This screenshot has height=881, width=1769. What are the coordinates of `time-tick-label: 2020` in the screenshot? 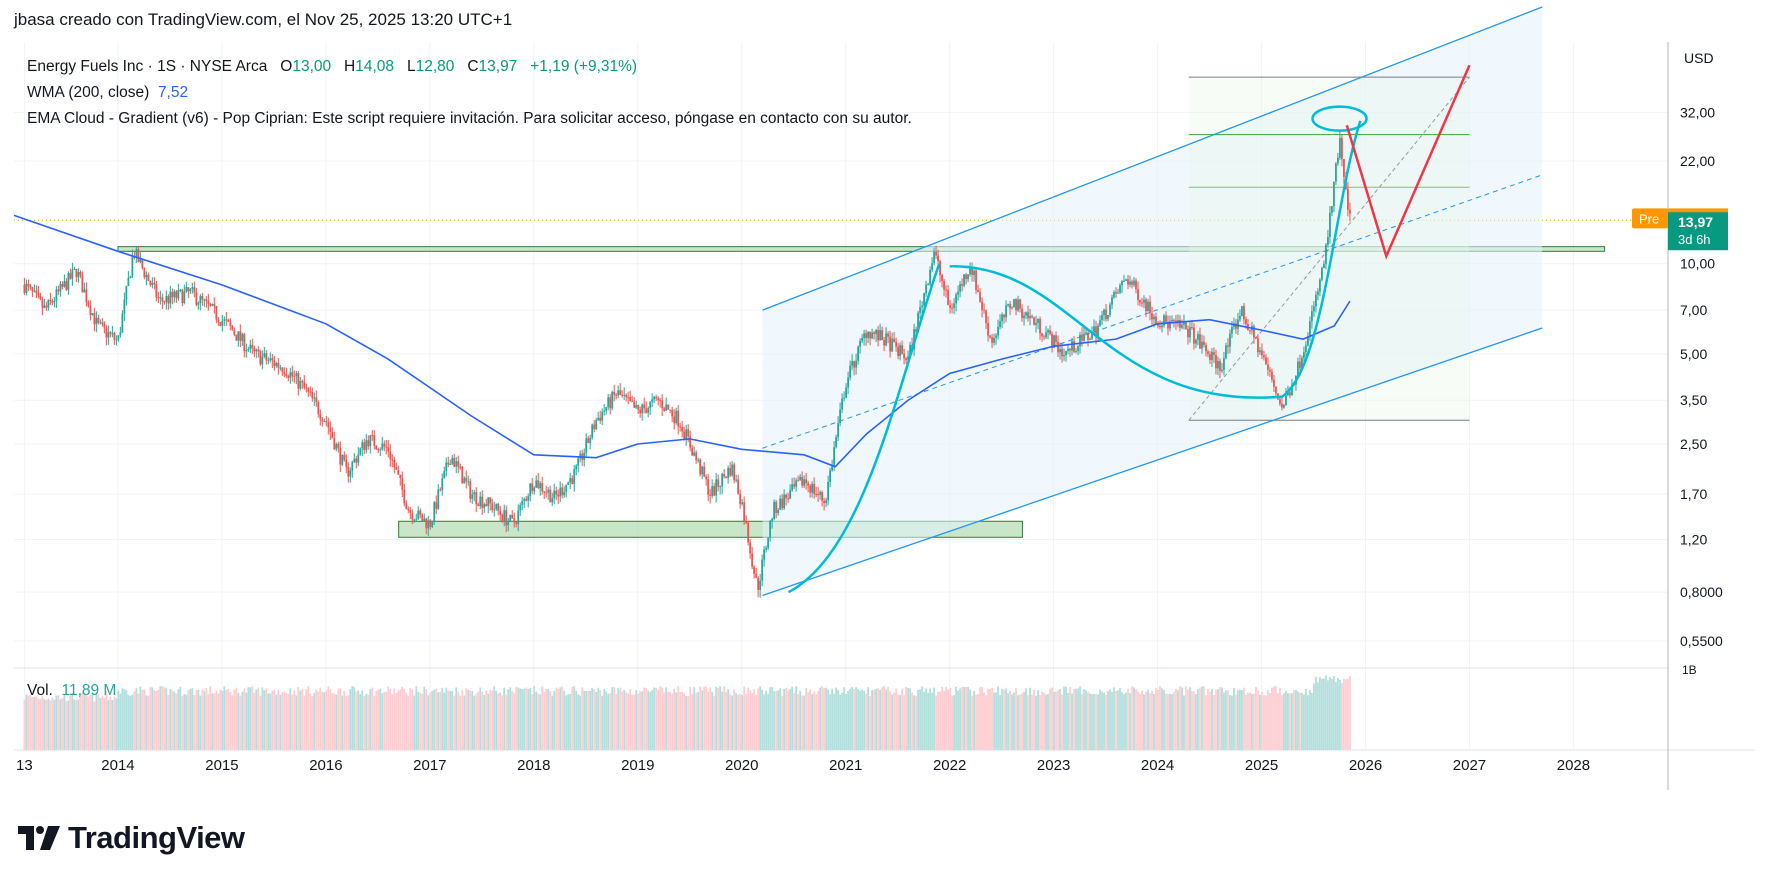 It's located at (741, 765).